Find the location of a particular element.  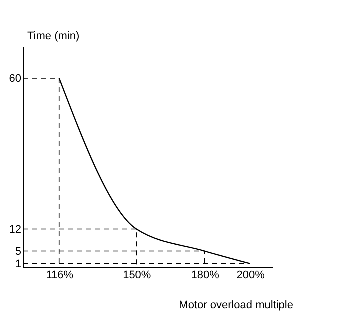

y-tick-label: 60 is located at coordinates (15, 78).